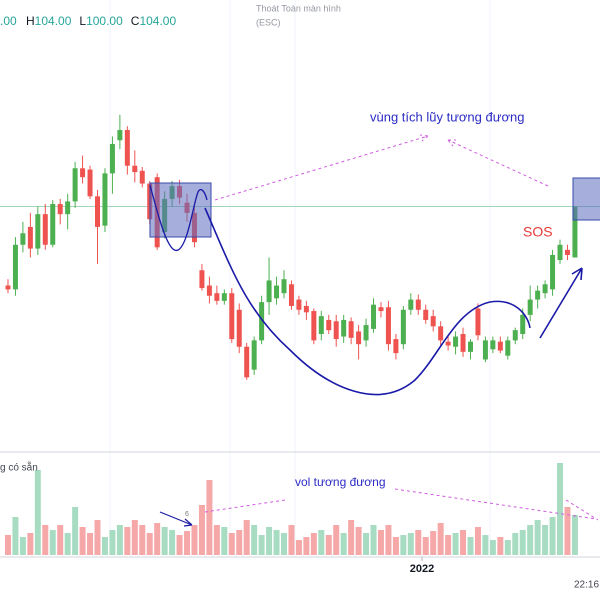 The height and width of the screenshot is (600, 600). I want to click on header: H104.00 L100.00 C104.00, so click(101, 21).